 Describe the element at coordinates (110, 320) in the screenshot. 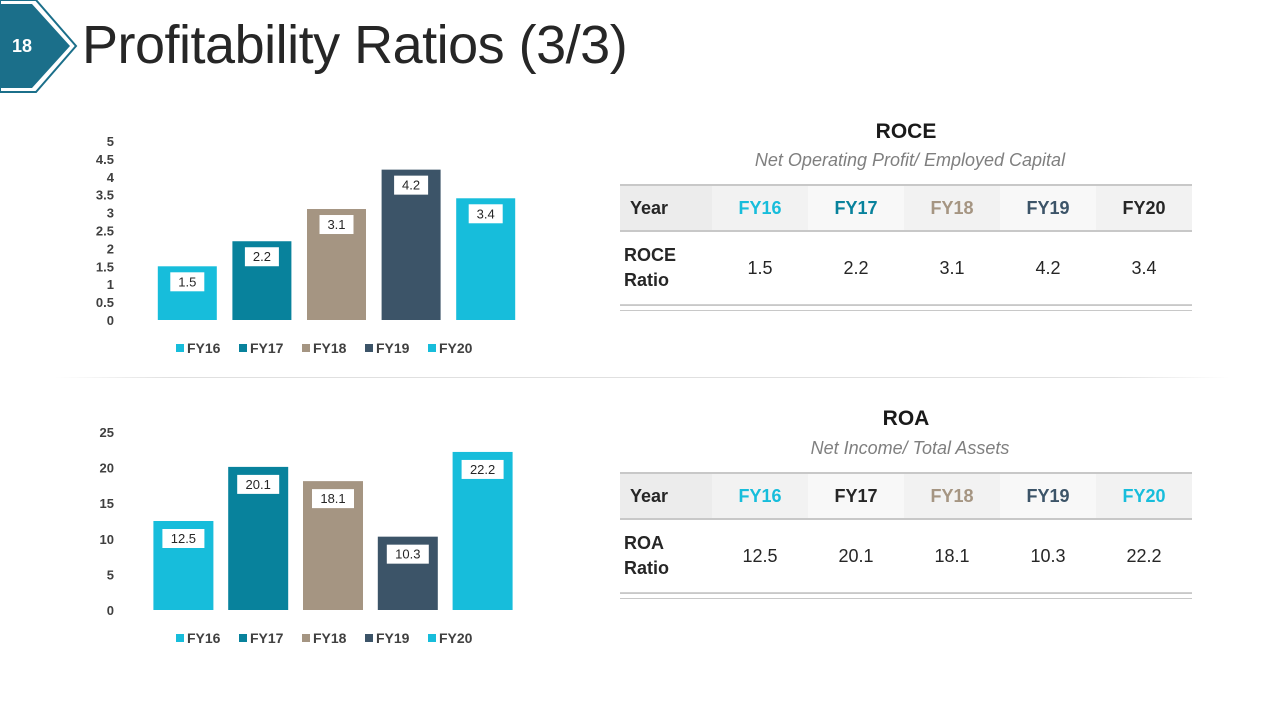

I see `roce-y-tick: 0` at that location.